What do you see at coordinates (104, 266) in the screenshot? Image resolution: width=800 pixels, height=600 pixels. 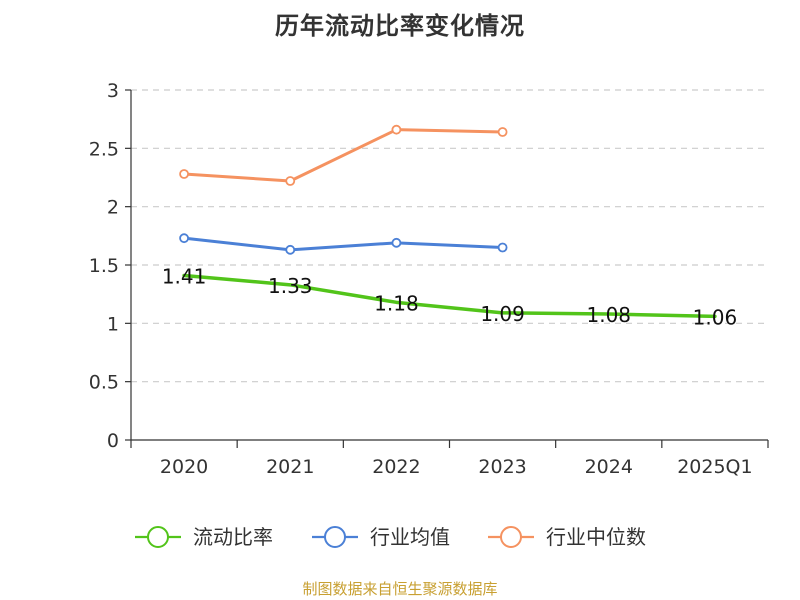 I see `y-tick-label: 1.5` at bounding box center [104, 266].